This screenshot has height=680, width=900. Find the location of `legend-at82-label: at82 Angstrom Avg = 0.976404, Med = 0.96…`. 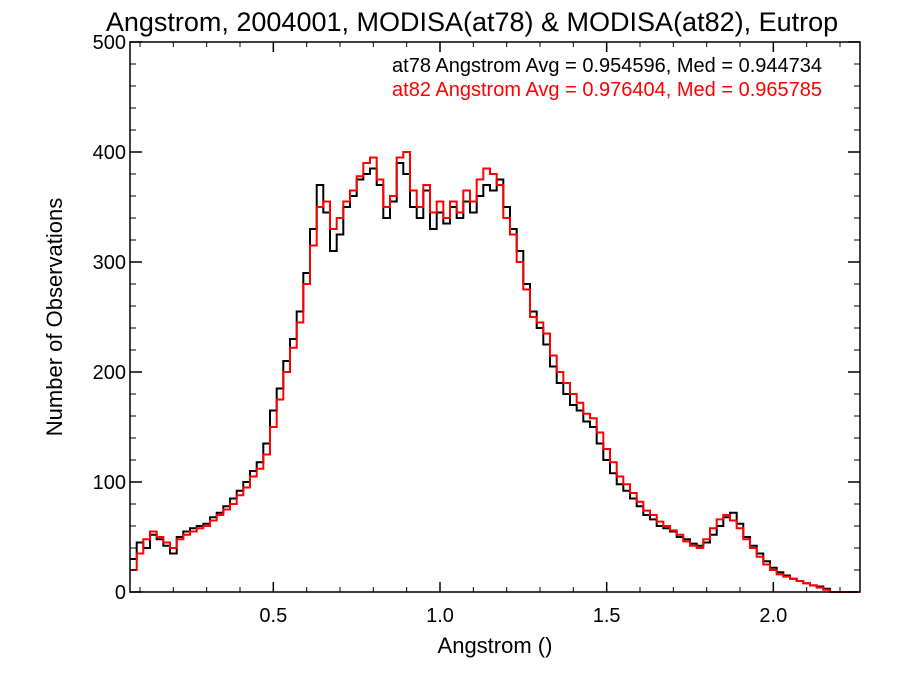

legend-at82-label: at82 Angstrom Avg = 0.976404, Med = 0.96… is located at coordinates (607, 90).